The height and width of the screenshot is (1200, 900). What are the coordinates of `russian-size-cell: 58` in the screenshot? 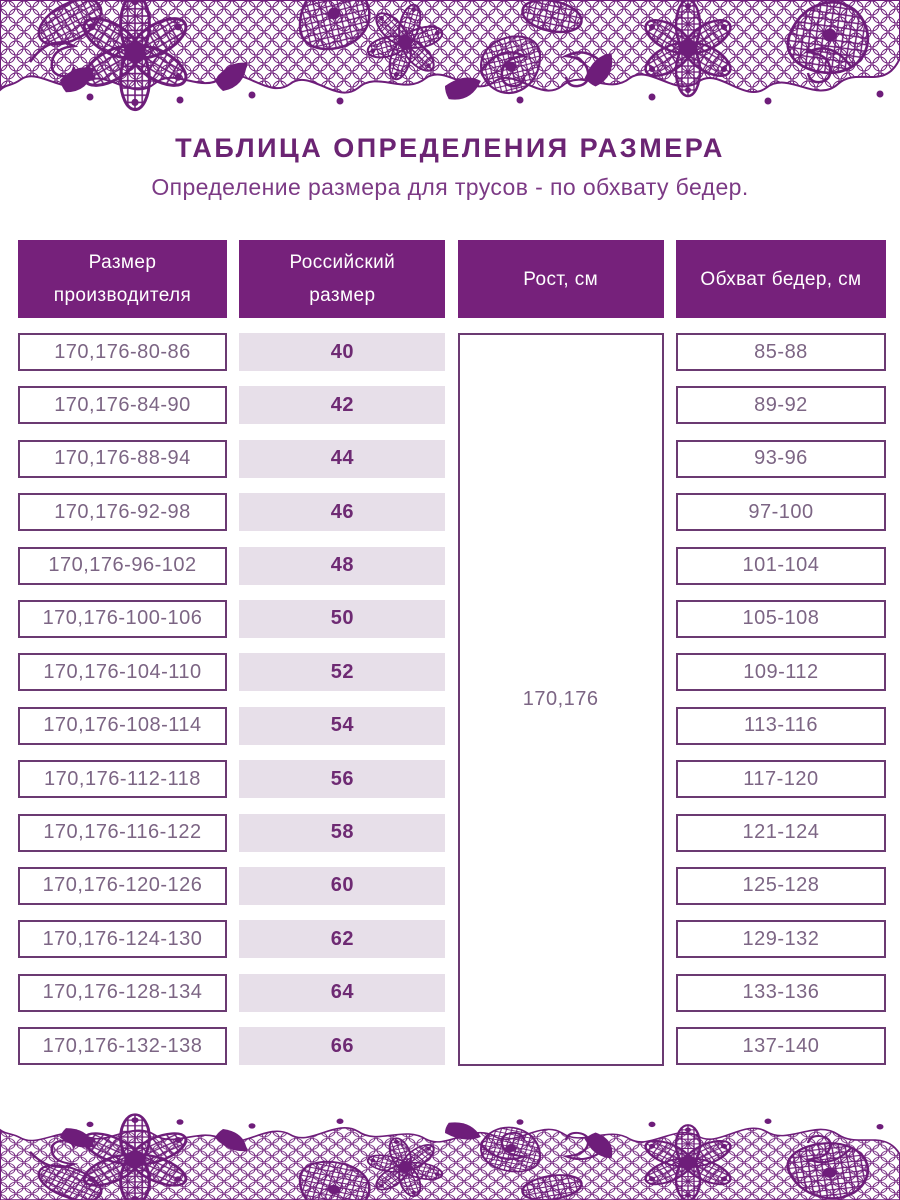 It's located at (342, 832).